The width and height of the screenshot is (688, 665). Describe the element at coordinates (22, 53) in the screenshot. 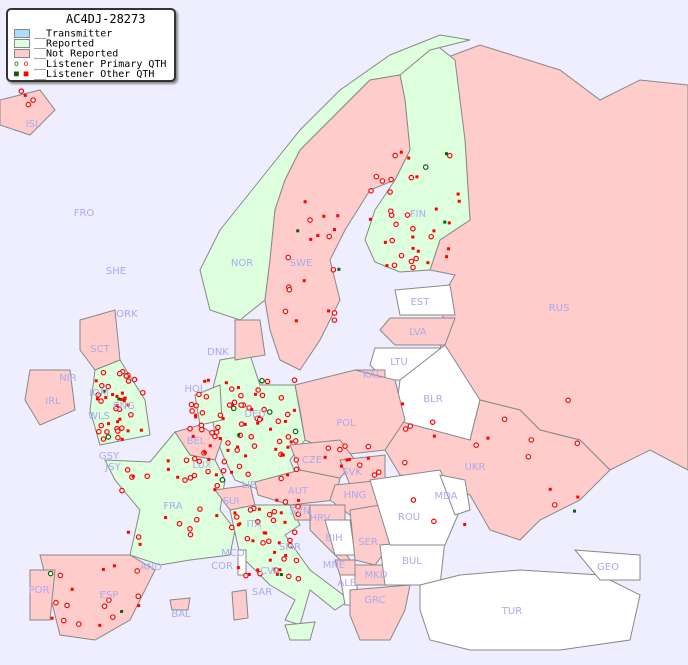

I see `not-reported-swatch` at that location.